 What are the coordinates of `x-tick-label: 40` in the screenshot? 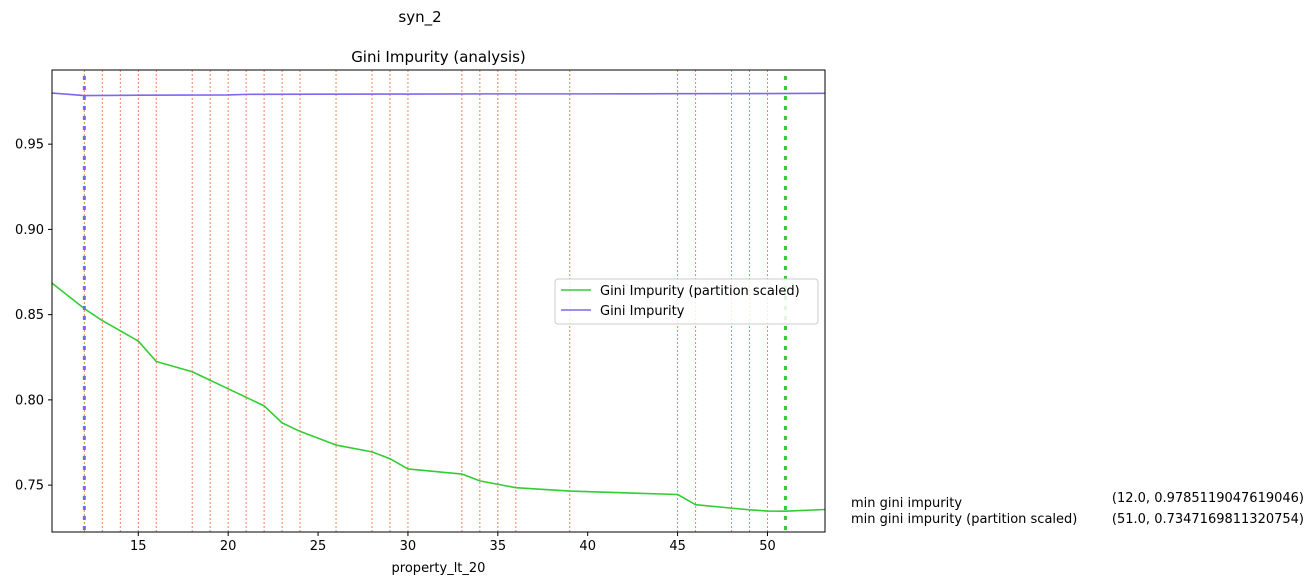 It's located at (587, 546).